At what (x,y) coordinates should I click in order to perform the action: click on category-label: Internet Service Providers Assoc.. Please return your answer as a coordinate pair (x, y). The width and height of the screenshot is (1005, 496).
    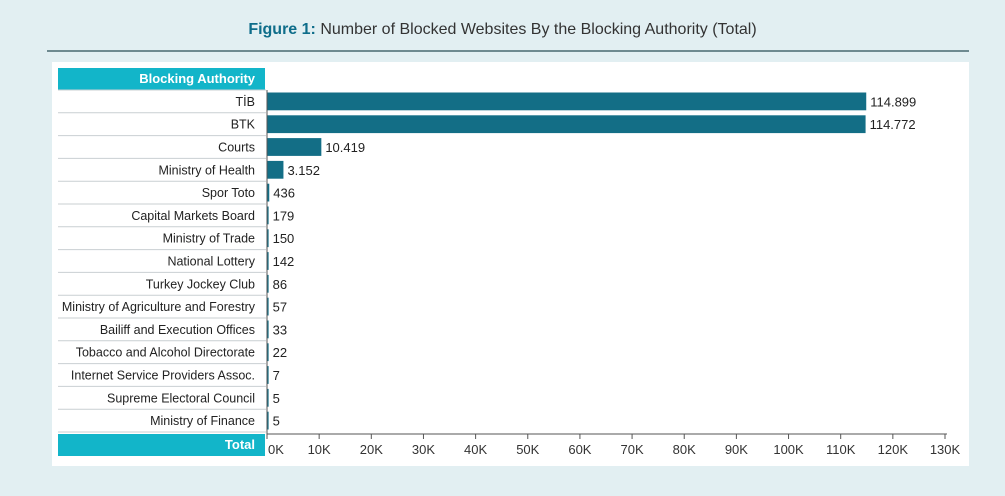
    Looking at the image, I should click on (163, 376).